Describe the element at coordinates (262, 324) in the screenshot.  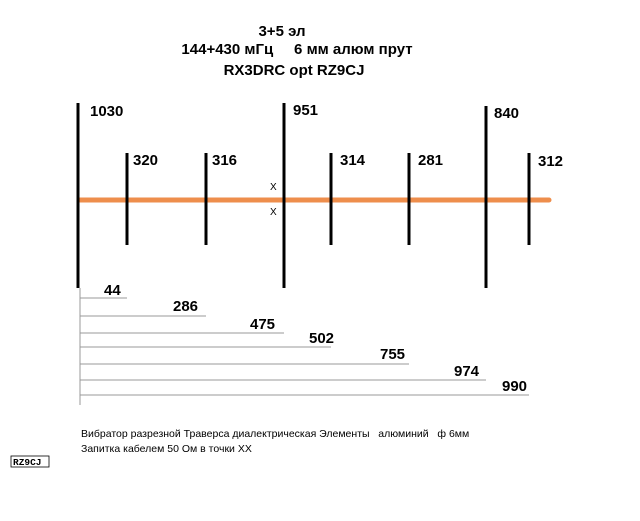
I see `spacing-label-475: 475` at that location.